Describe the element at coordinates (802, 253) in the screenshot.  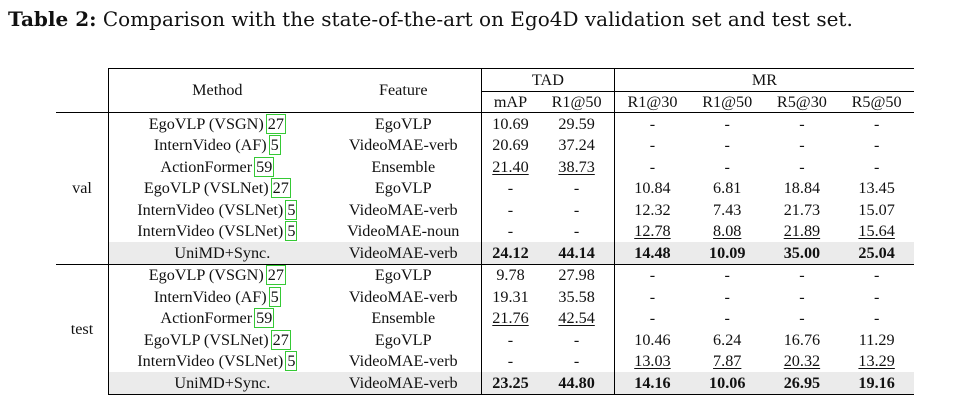
I see `value-cell-best: 35.00` at that location.